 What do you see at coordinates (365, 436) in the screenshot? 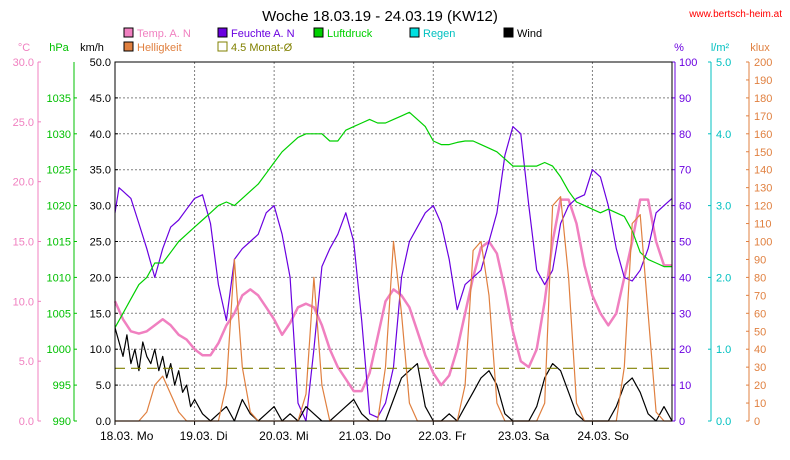
I see `x-tick-label: 21.03. Do` at bounding box center [365, 436].